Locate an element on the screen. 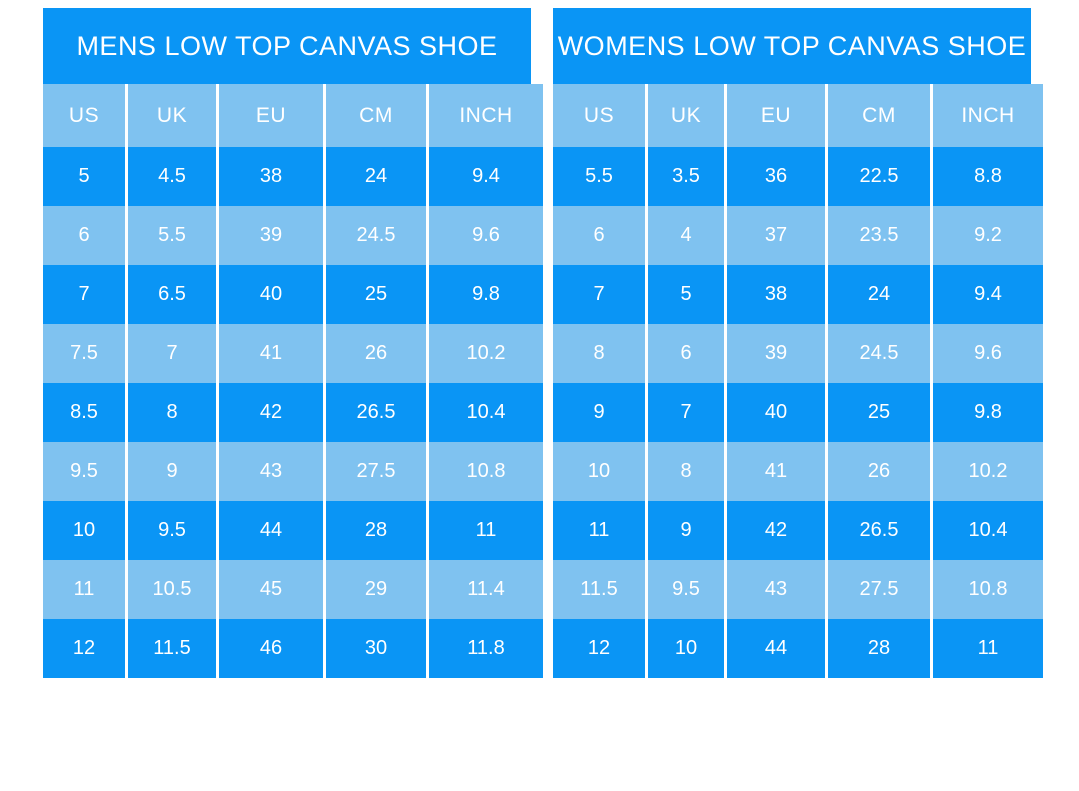 Image resolution: width=1079 pixels, height=791 pixels. table-cell: 5 is located at coordinates (685, 294).